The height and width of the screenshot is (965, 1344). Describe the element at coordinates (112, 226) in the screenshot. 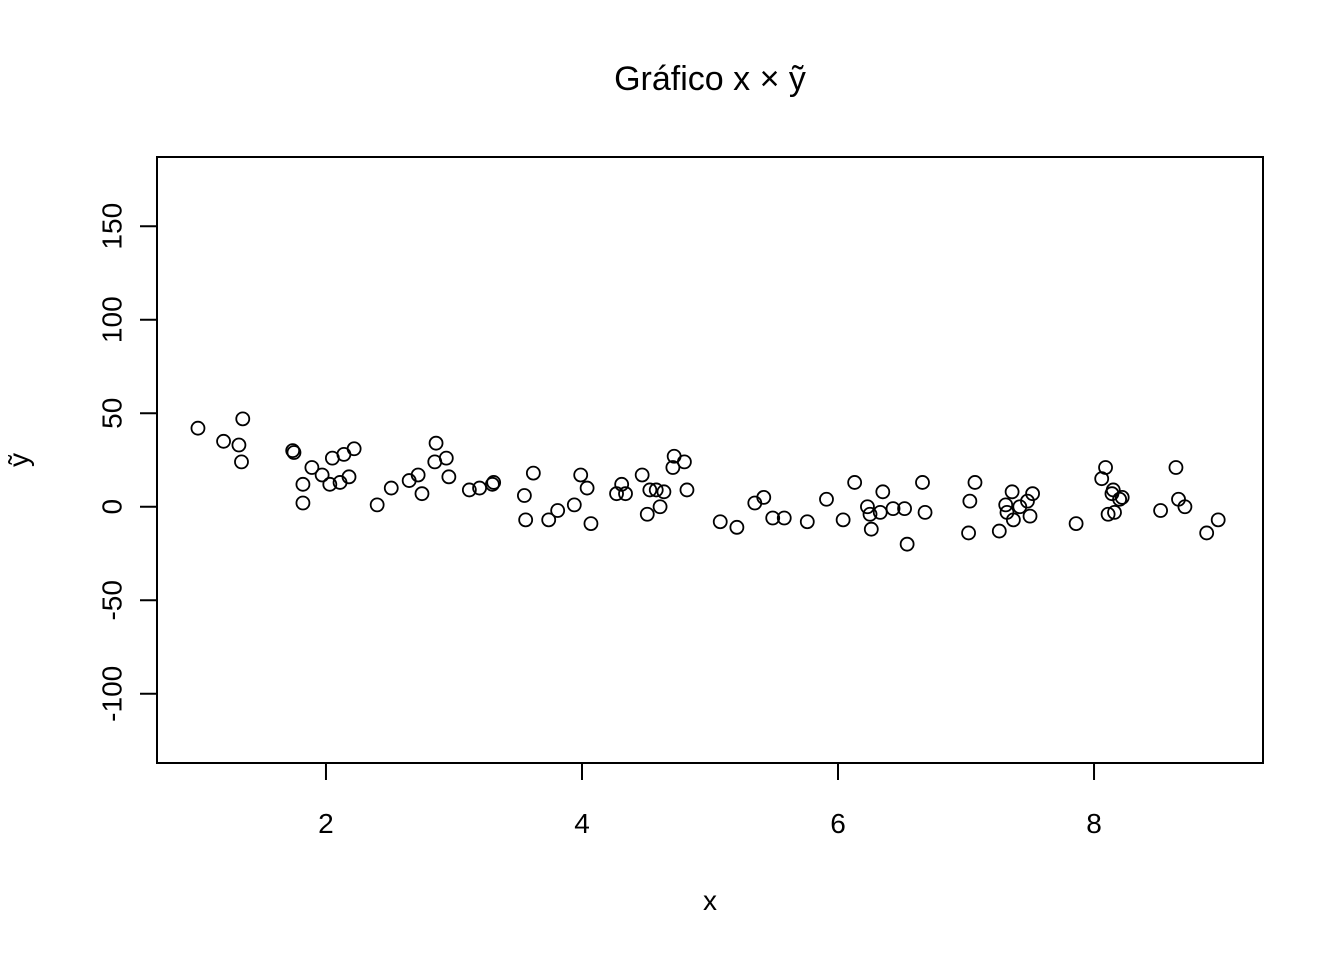

I see `y-tick-label: 150` at that location.